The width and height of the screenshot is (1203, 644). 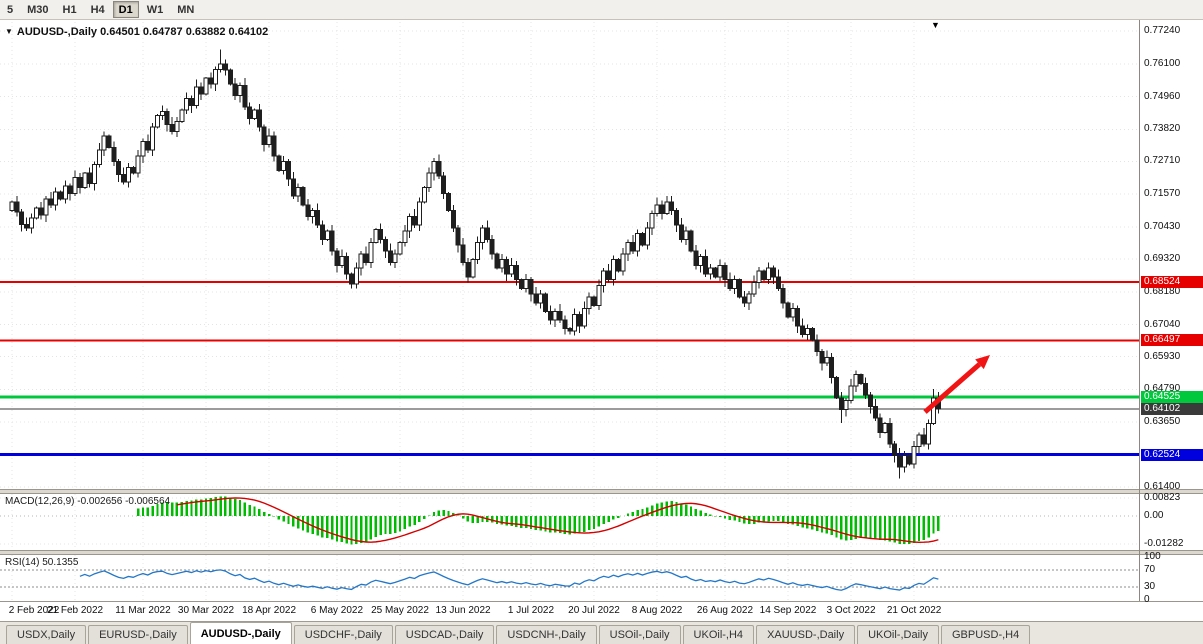 I want to click on date-label: 14 Sep 2022, so click(x=788, y=610).